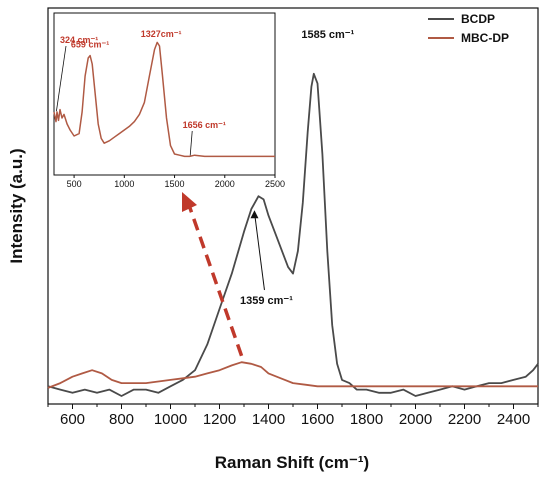 This screenshot has height=479, width=550. Describe the element at coordinates (79, 40) in the screenshot. I see `inset-annotation-324: 324 cm⁻¹` at that location.